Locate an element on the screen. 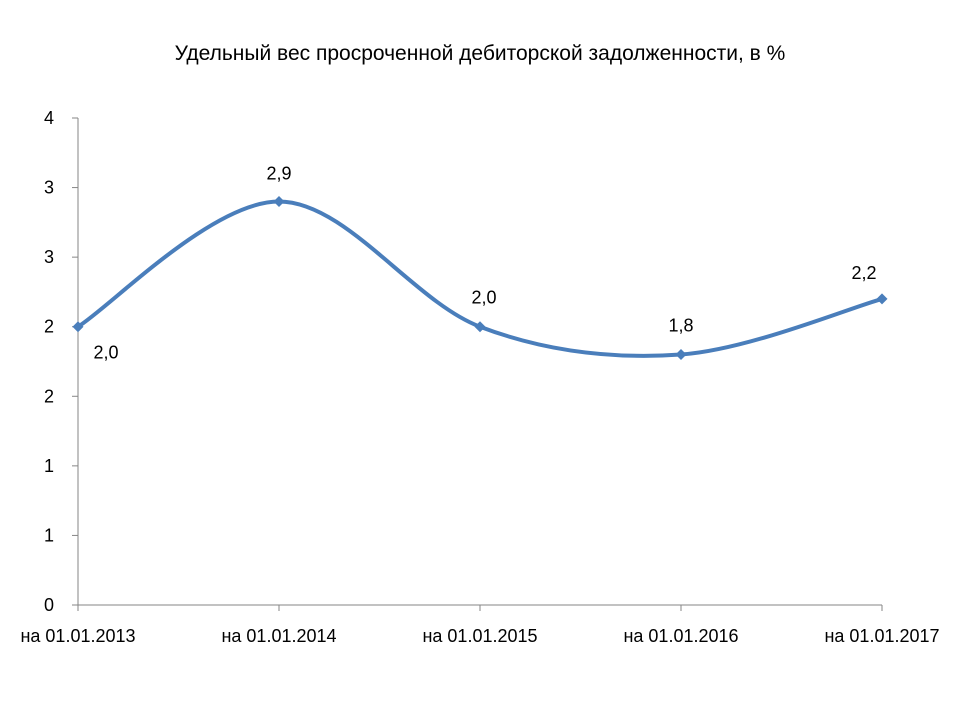  data-label: 1,8 is located at coordinates (680, 326).